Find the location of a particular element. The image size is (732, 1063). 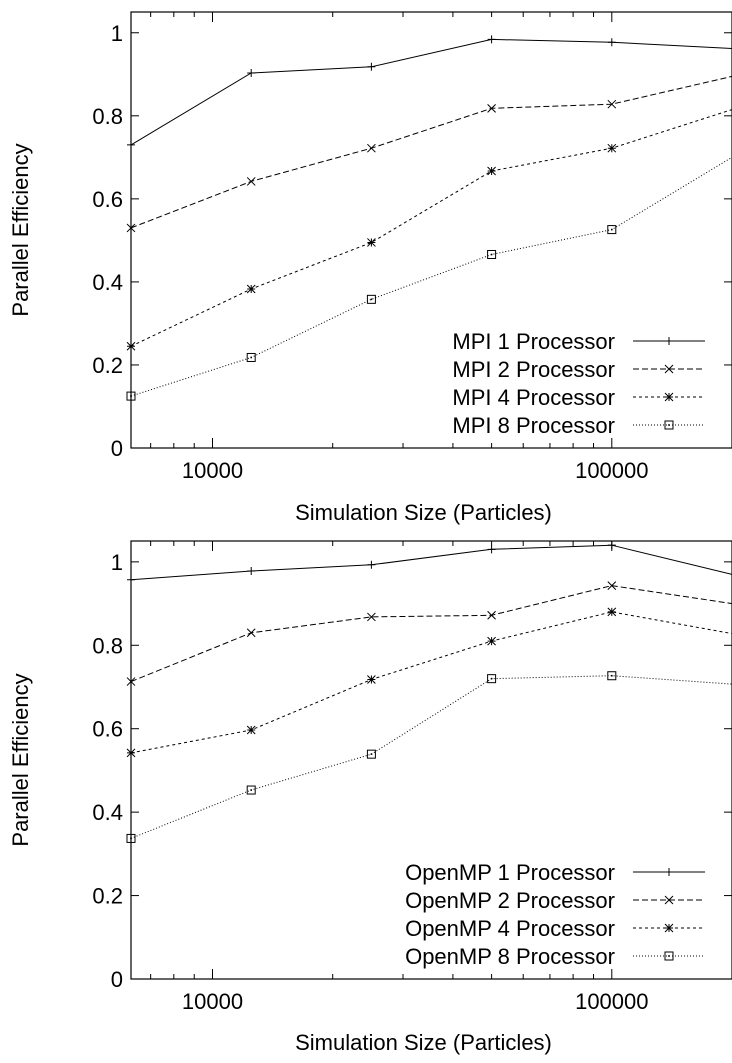

legend-label: OpenMP 8 Processor is located at coordinates (510, 956).